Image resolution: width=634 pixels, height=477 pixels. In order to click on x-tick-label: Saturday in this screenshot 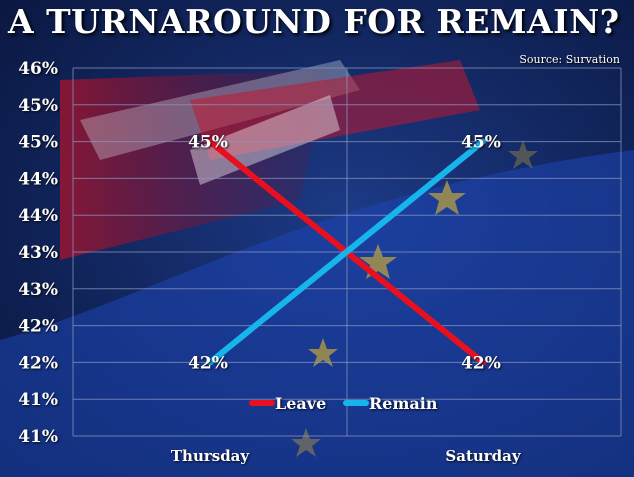, I will do `click(483, 456)`.